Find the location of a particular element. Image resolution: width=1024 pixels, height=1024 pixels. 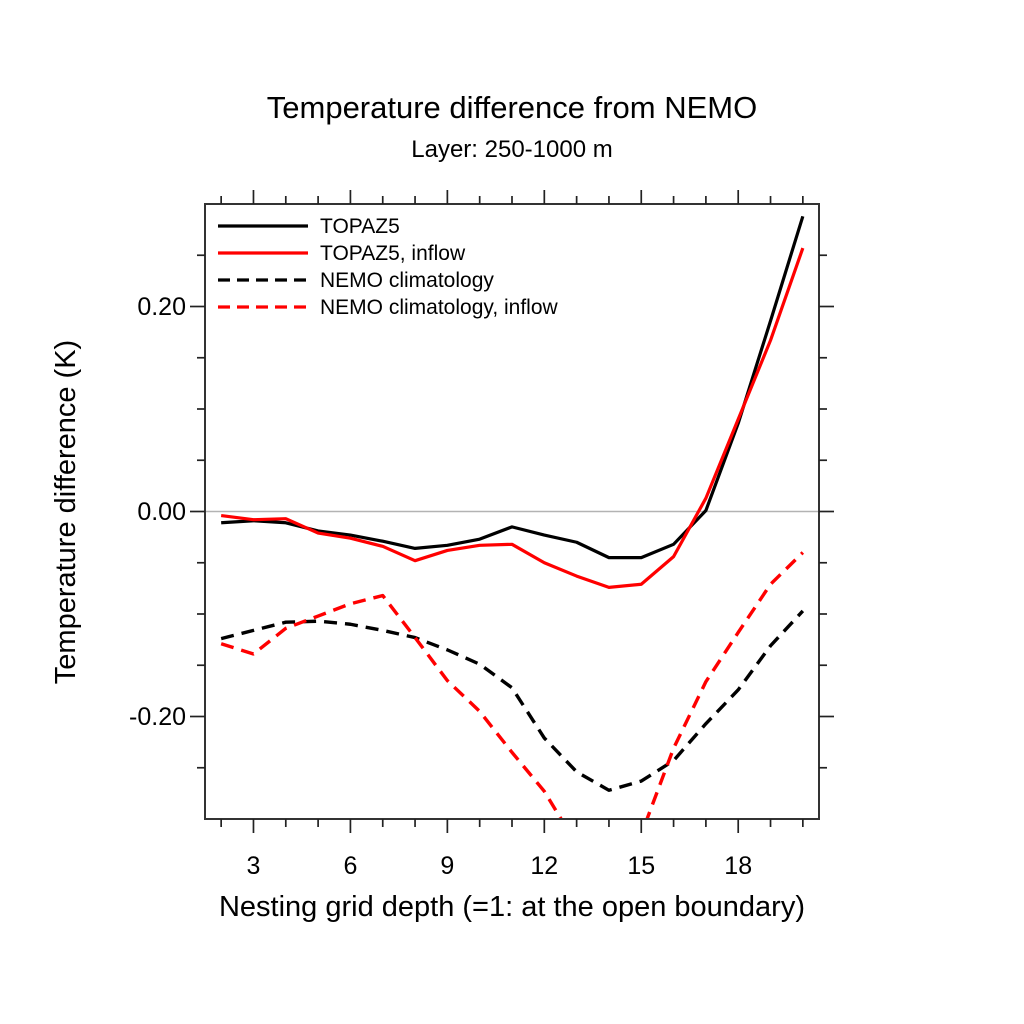

y-tick-label: 0.00 is located at coordinates (161, 512).